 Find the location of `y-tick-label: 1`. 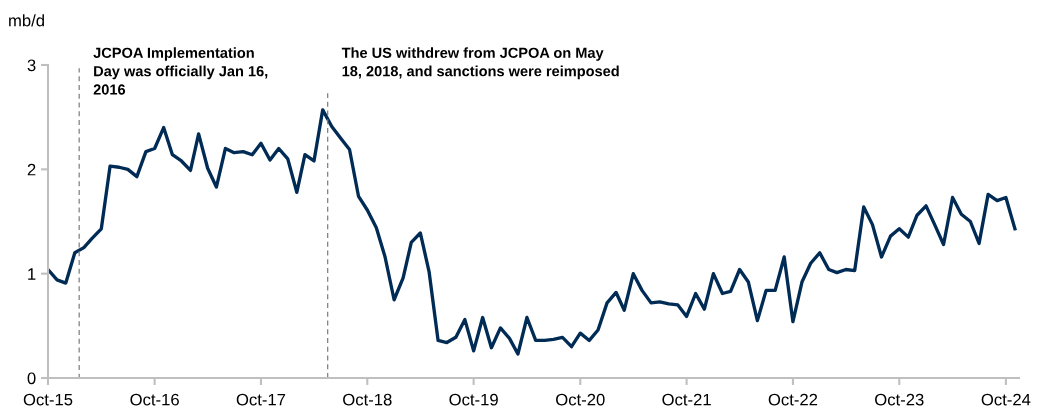

y-tick-label: 1 is located at coordinates (32, 274).